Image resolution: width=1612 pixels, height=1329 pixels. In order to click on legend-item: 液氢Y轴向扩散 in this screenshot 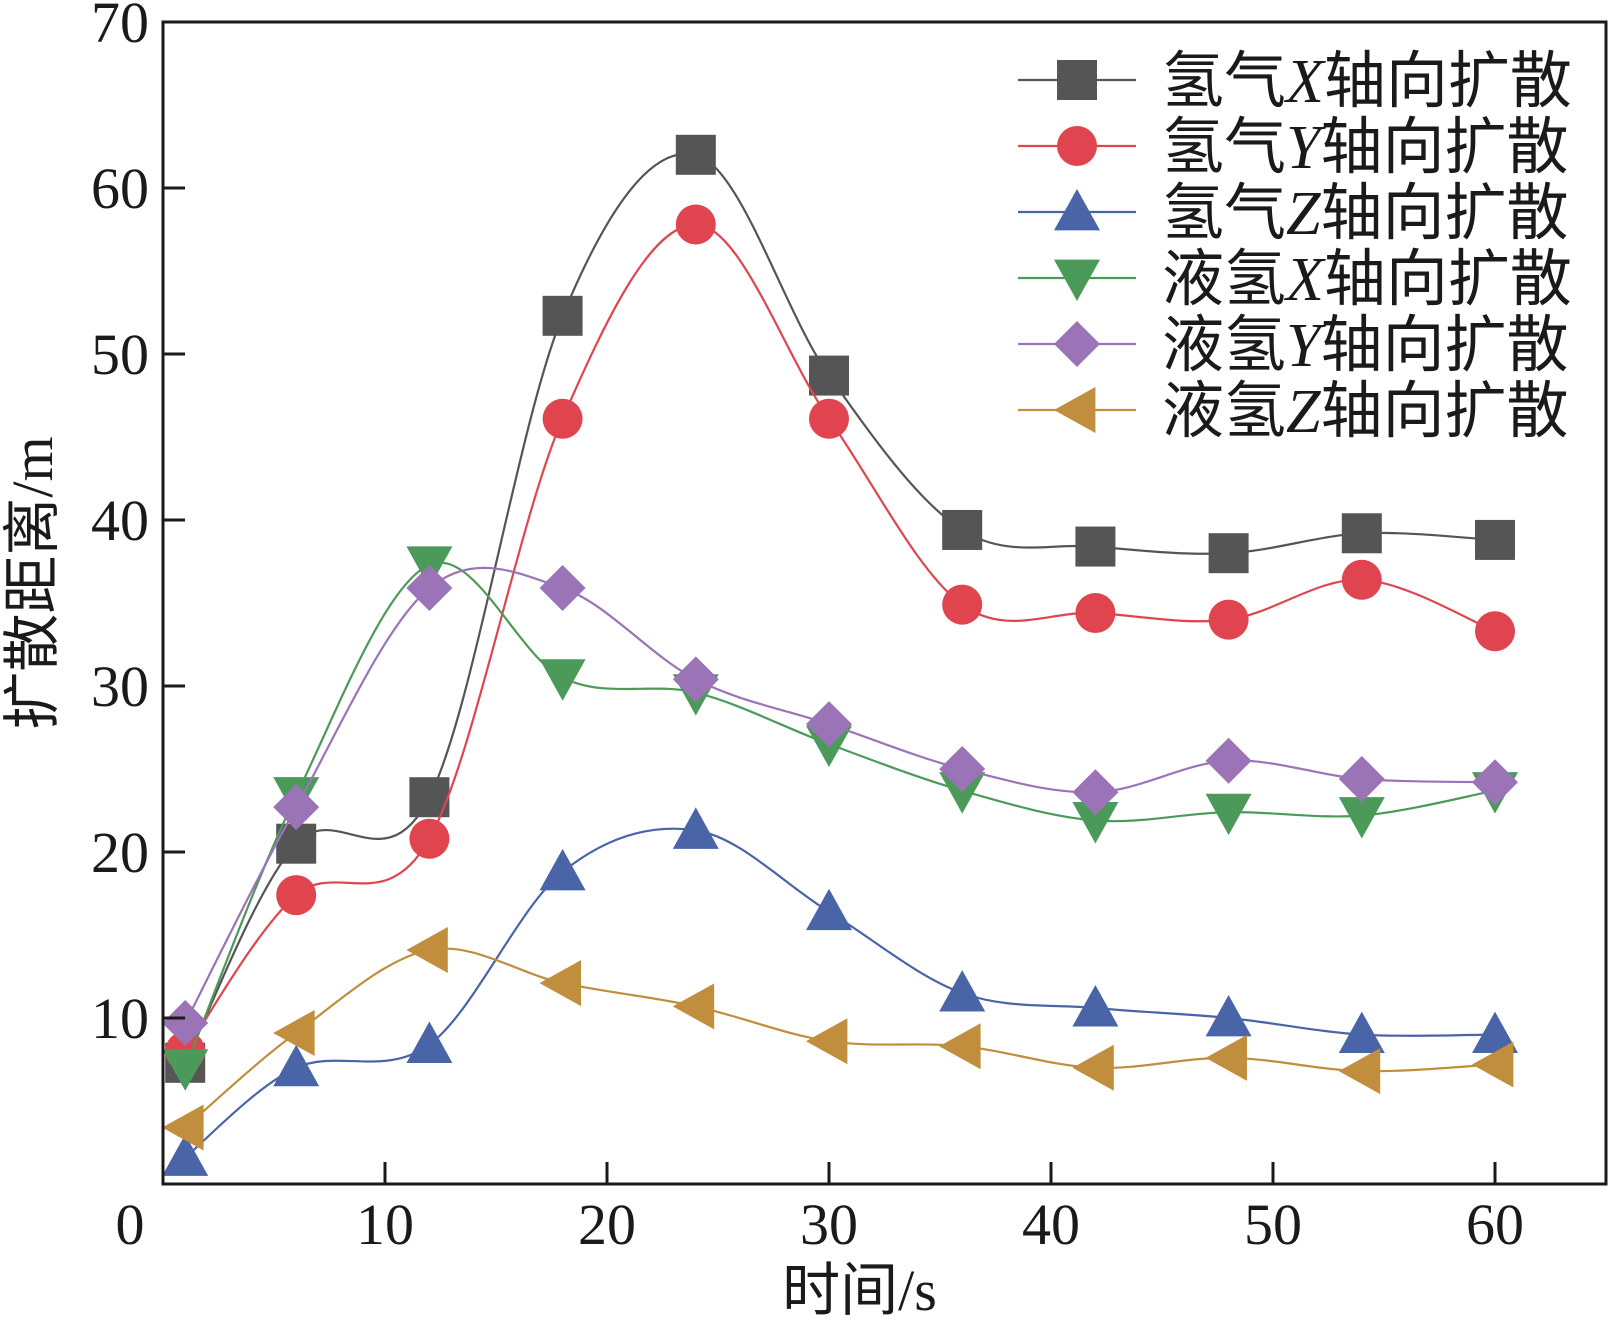, I will do `click(1293, 346)`.